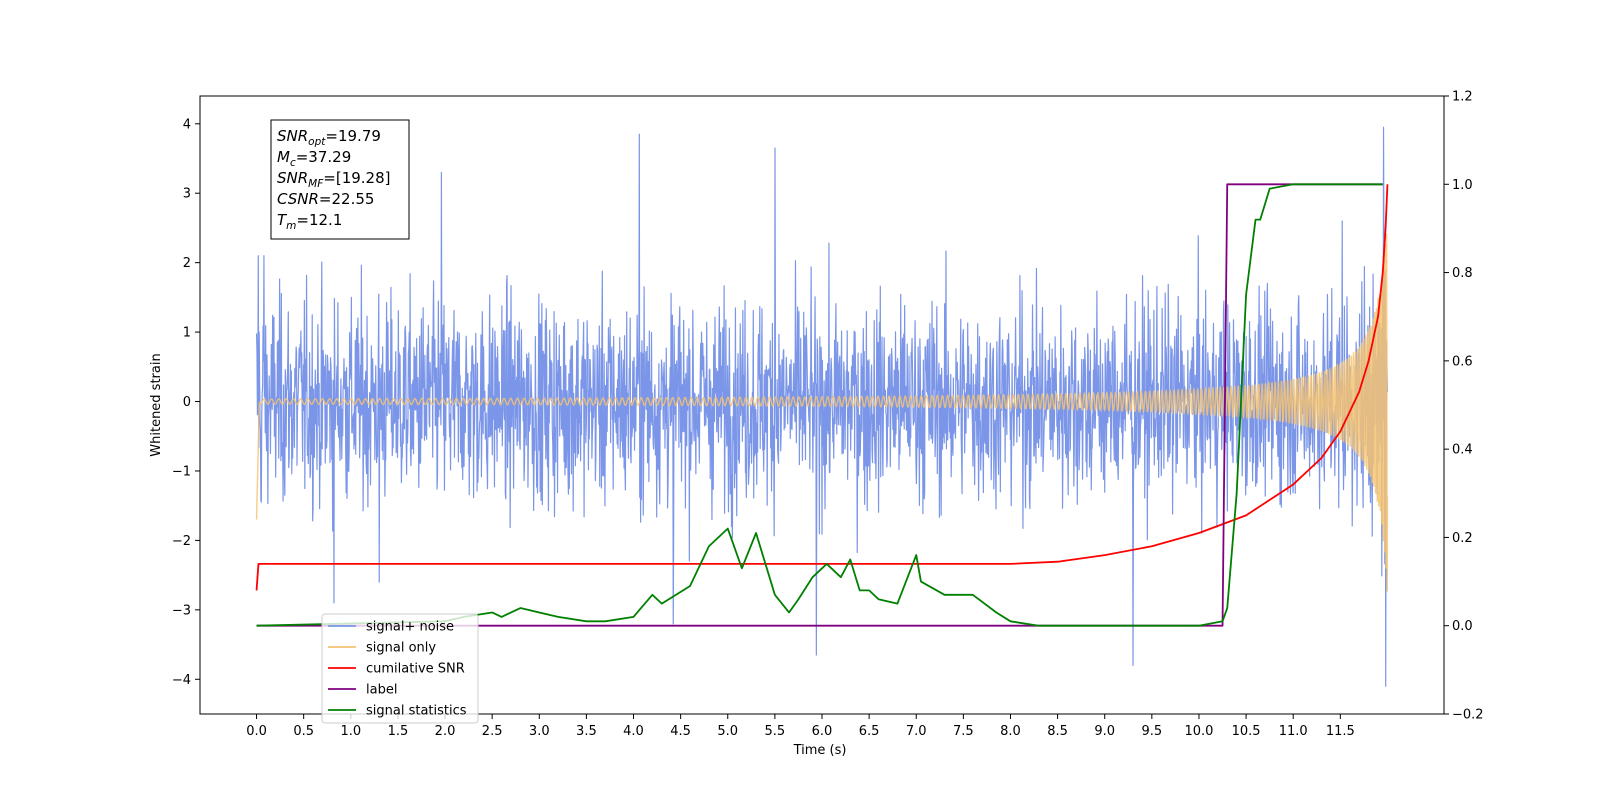 The width and height of the screenshot is (1600, 800). I want to click on annotation-frame, so click(340, 179).